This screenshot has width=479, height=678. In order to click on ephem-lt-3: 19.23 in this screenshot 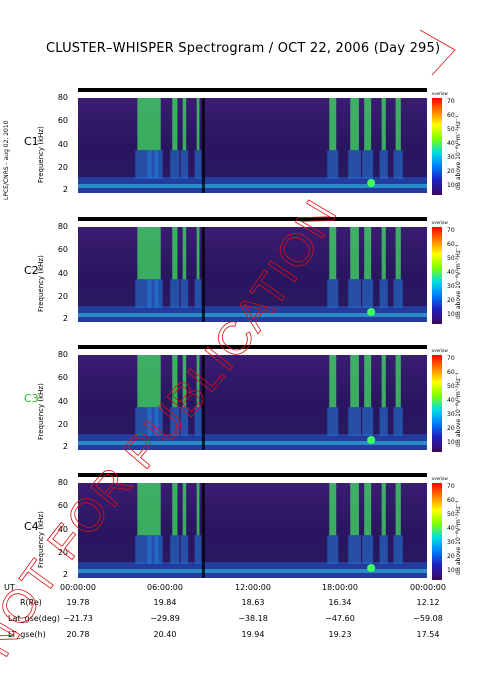, I will do `click(340, 634)`.